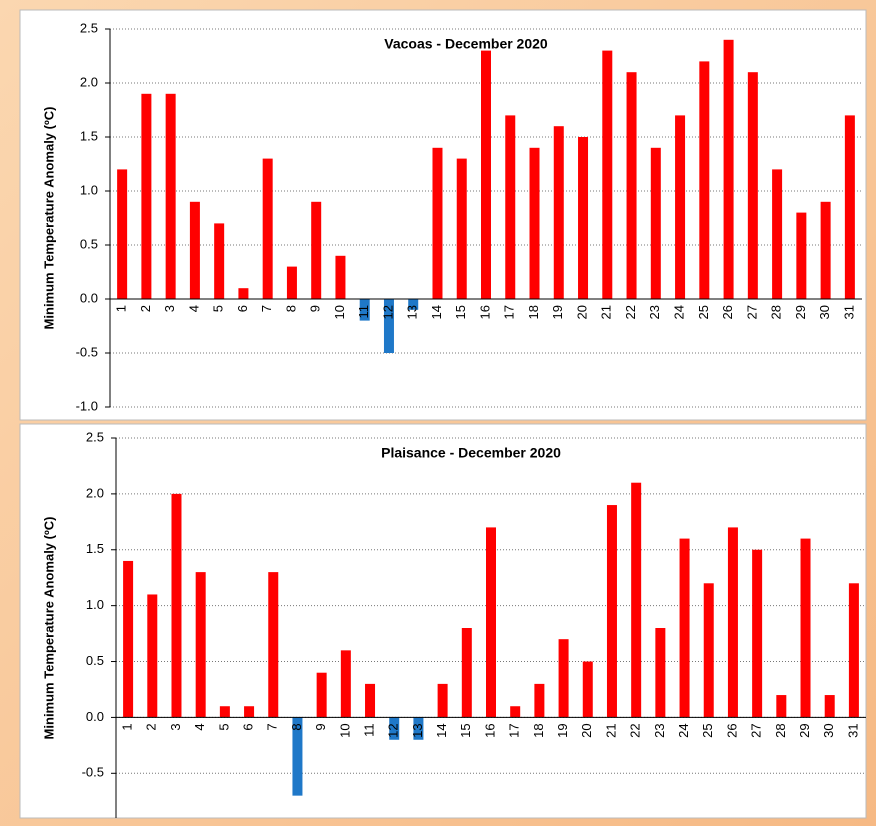  What do you see at coordinates (679, 312) in the screenshot?
I see `x-tick-label: 24` at bounding box center [679, 312].